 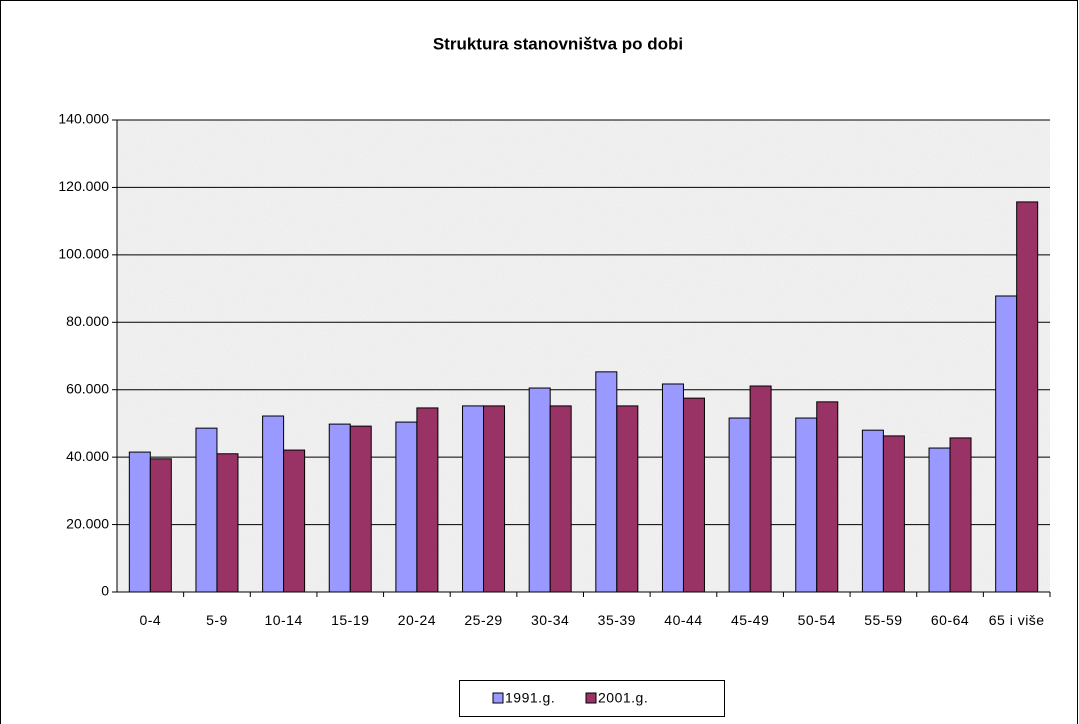 I want to click on y-tick-label: 140.000, so click(x=83, y=119).